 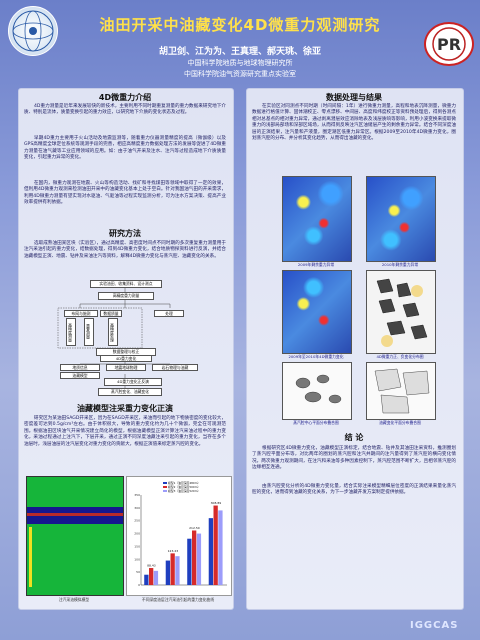 What do you see at coordinates (126, 296) in the screenshot?
I see `flowchart-second: 高精度重力测量` at bounding box center [126, 296].